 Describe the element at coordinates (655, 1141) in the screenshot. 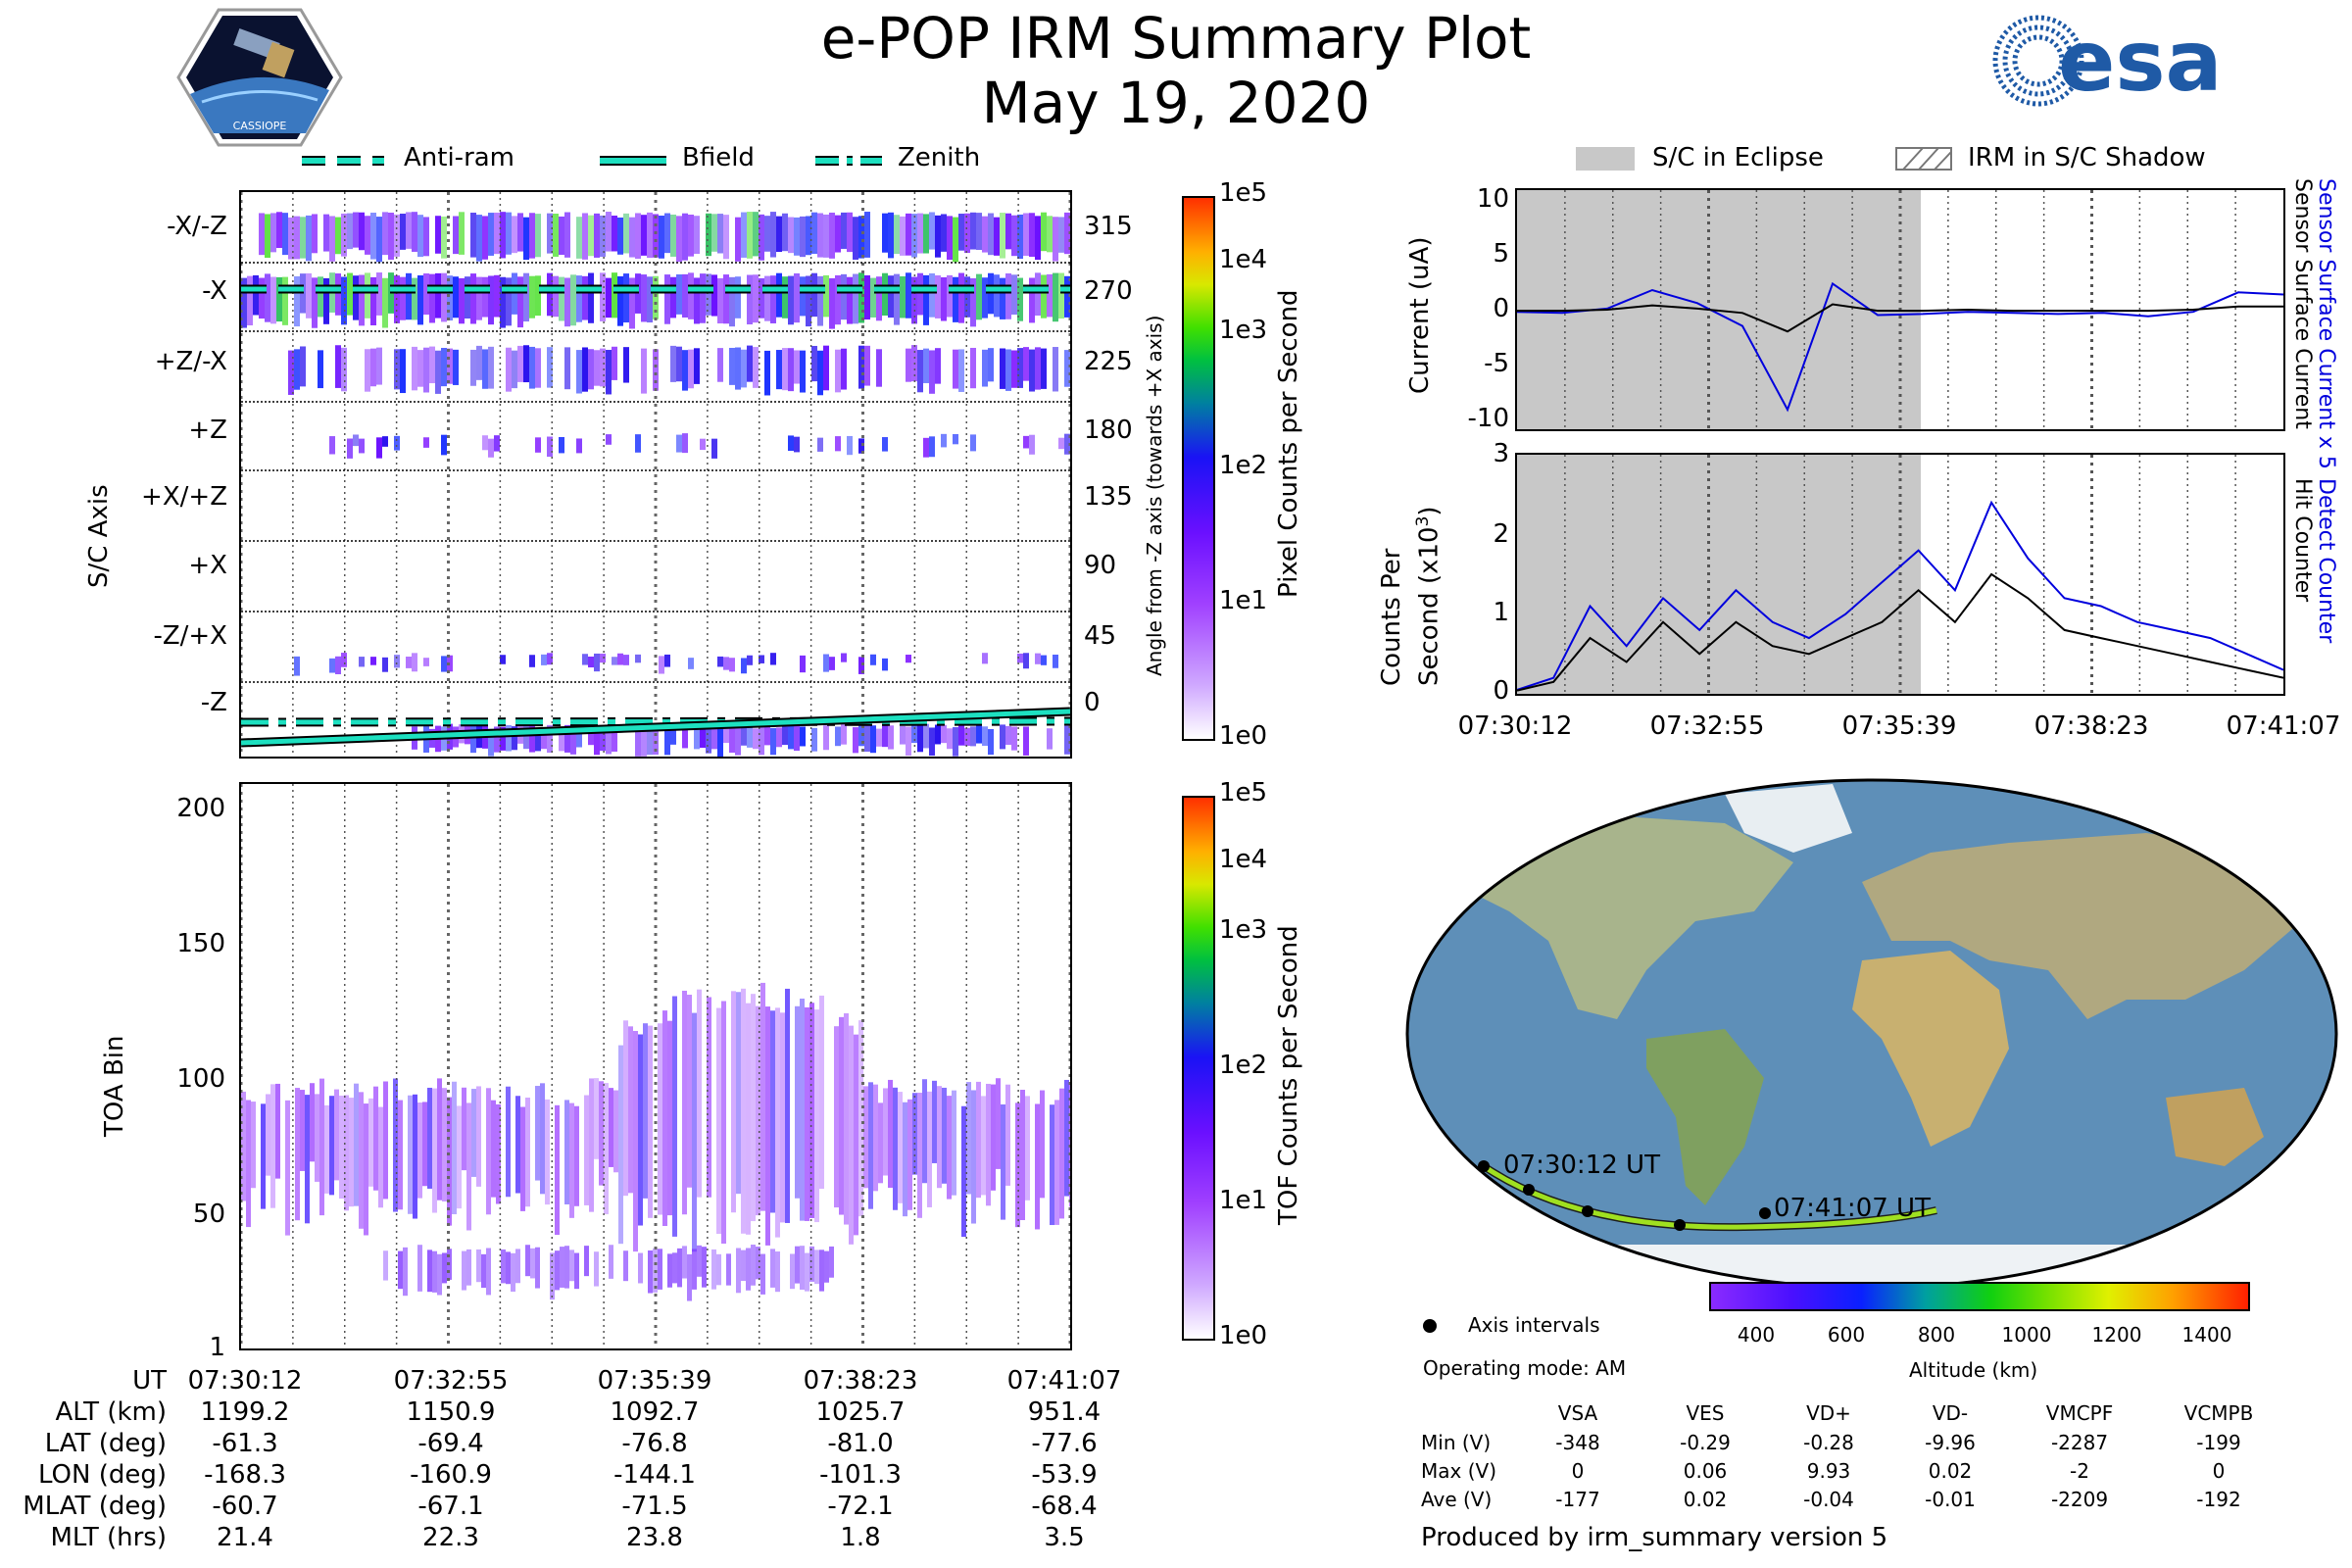

I see `toa-heatmap` at that location.